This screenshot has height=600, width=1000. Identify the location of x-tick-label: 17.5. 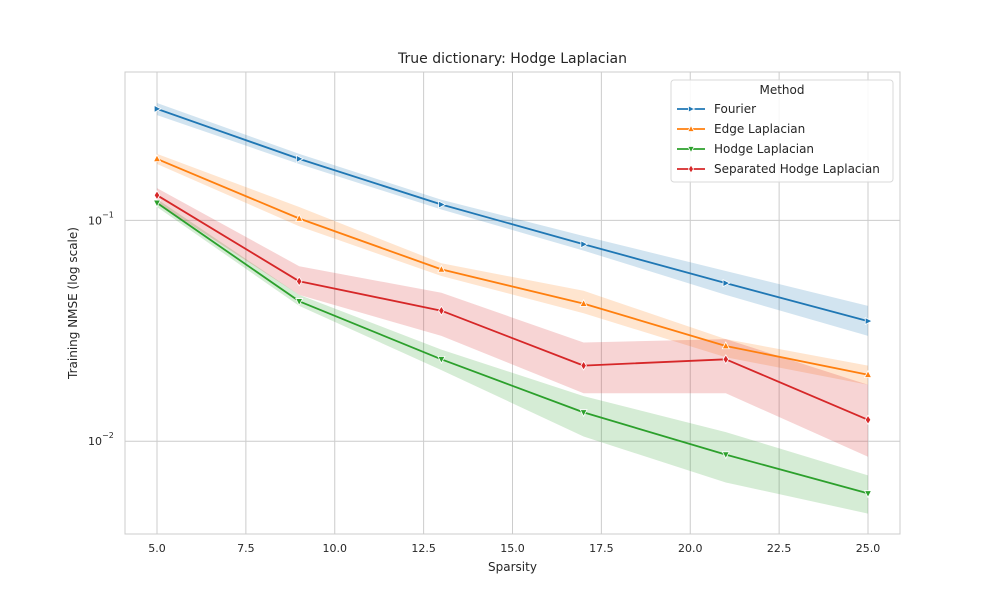
(601, 548).